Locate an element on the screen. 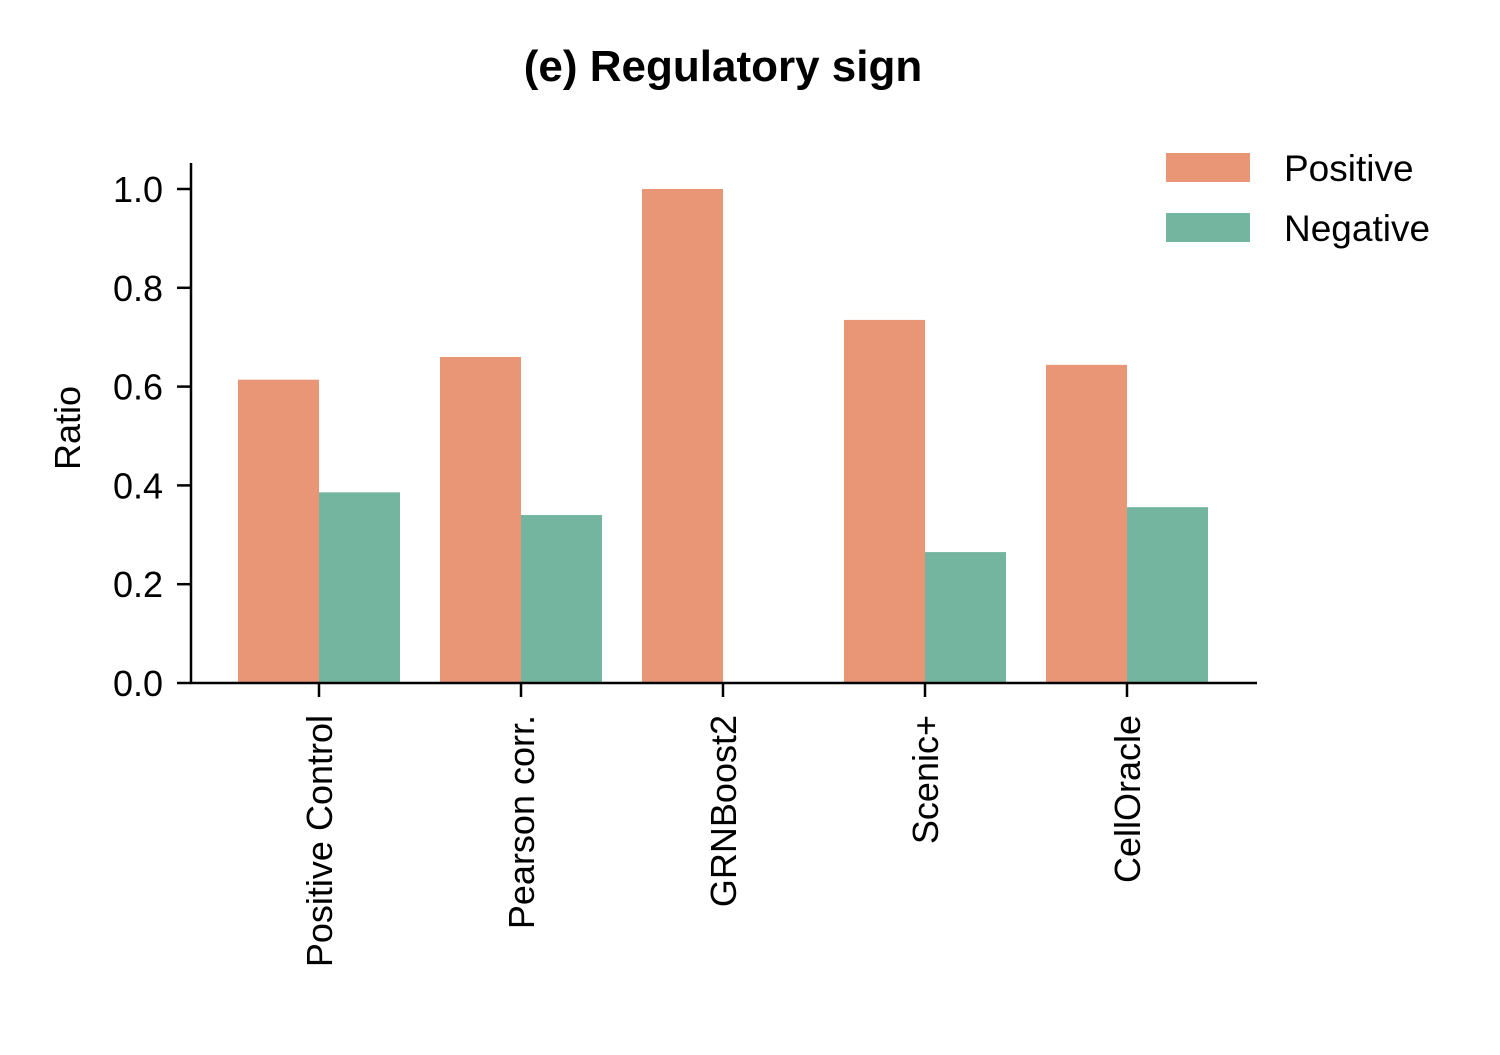  y-tick-label-3: 0.6 is located at coordinates (138, 387).